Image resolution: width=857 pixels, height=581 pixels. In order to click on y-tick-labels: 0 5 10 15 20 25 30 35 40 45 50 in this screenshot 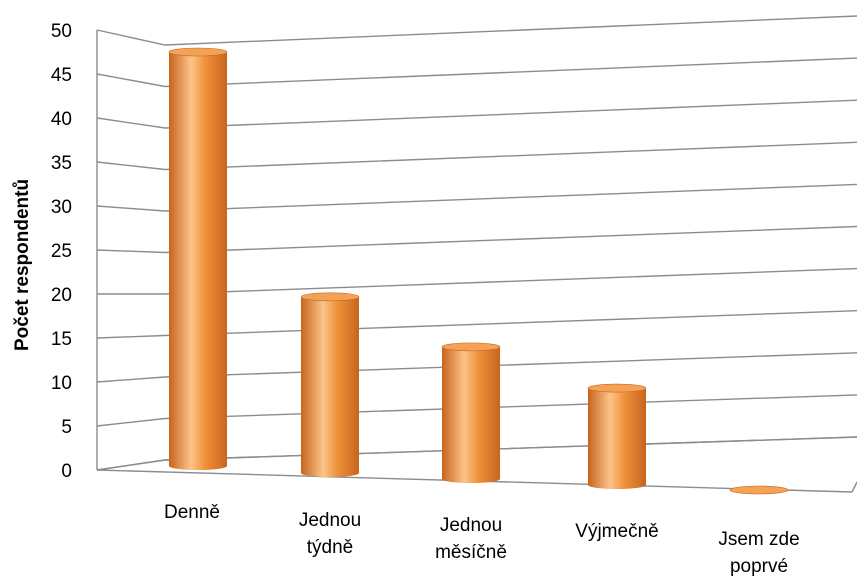, I will do `click(61, 251)`.